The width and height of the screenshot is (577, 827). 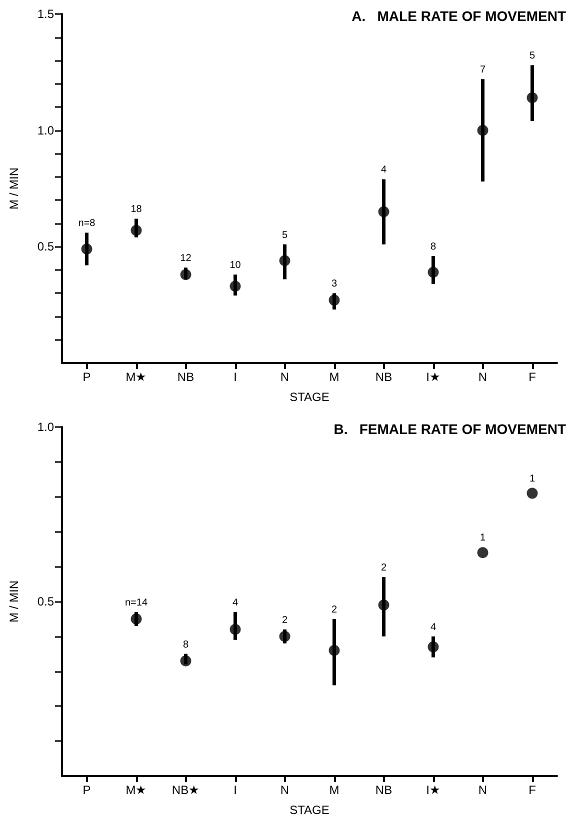 I want to click on annotation: 18, so click(x=136, y=210).